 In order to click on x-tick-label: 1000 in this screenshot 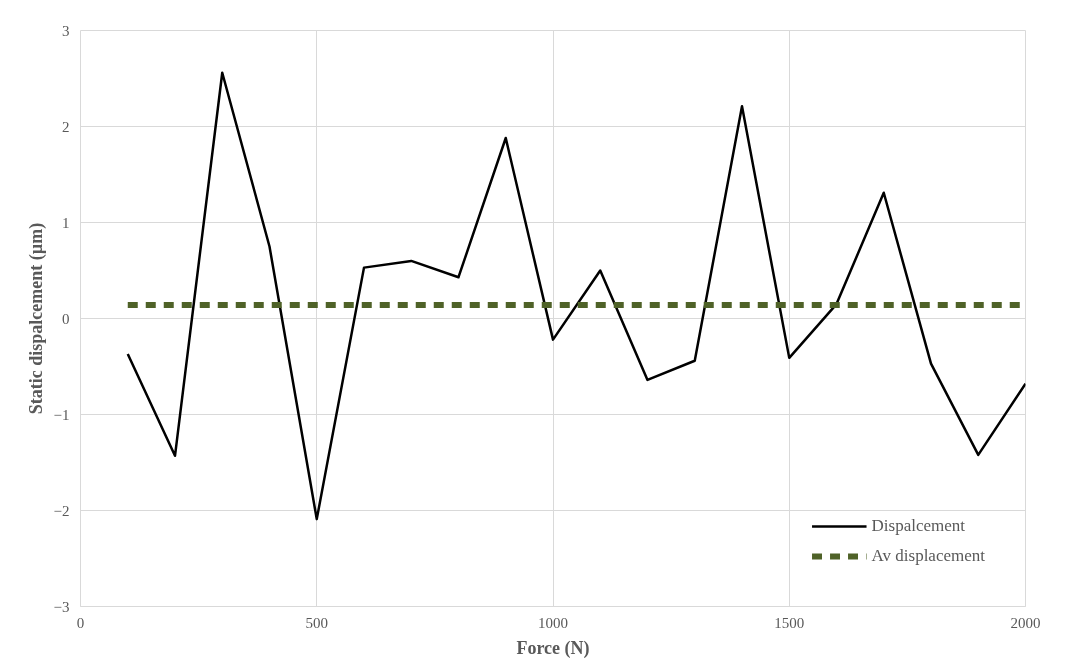, I will do `click(553, 622)`.